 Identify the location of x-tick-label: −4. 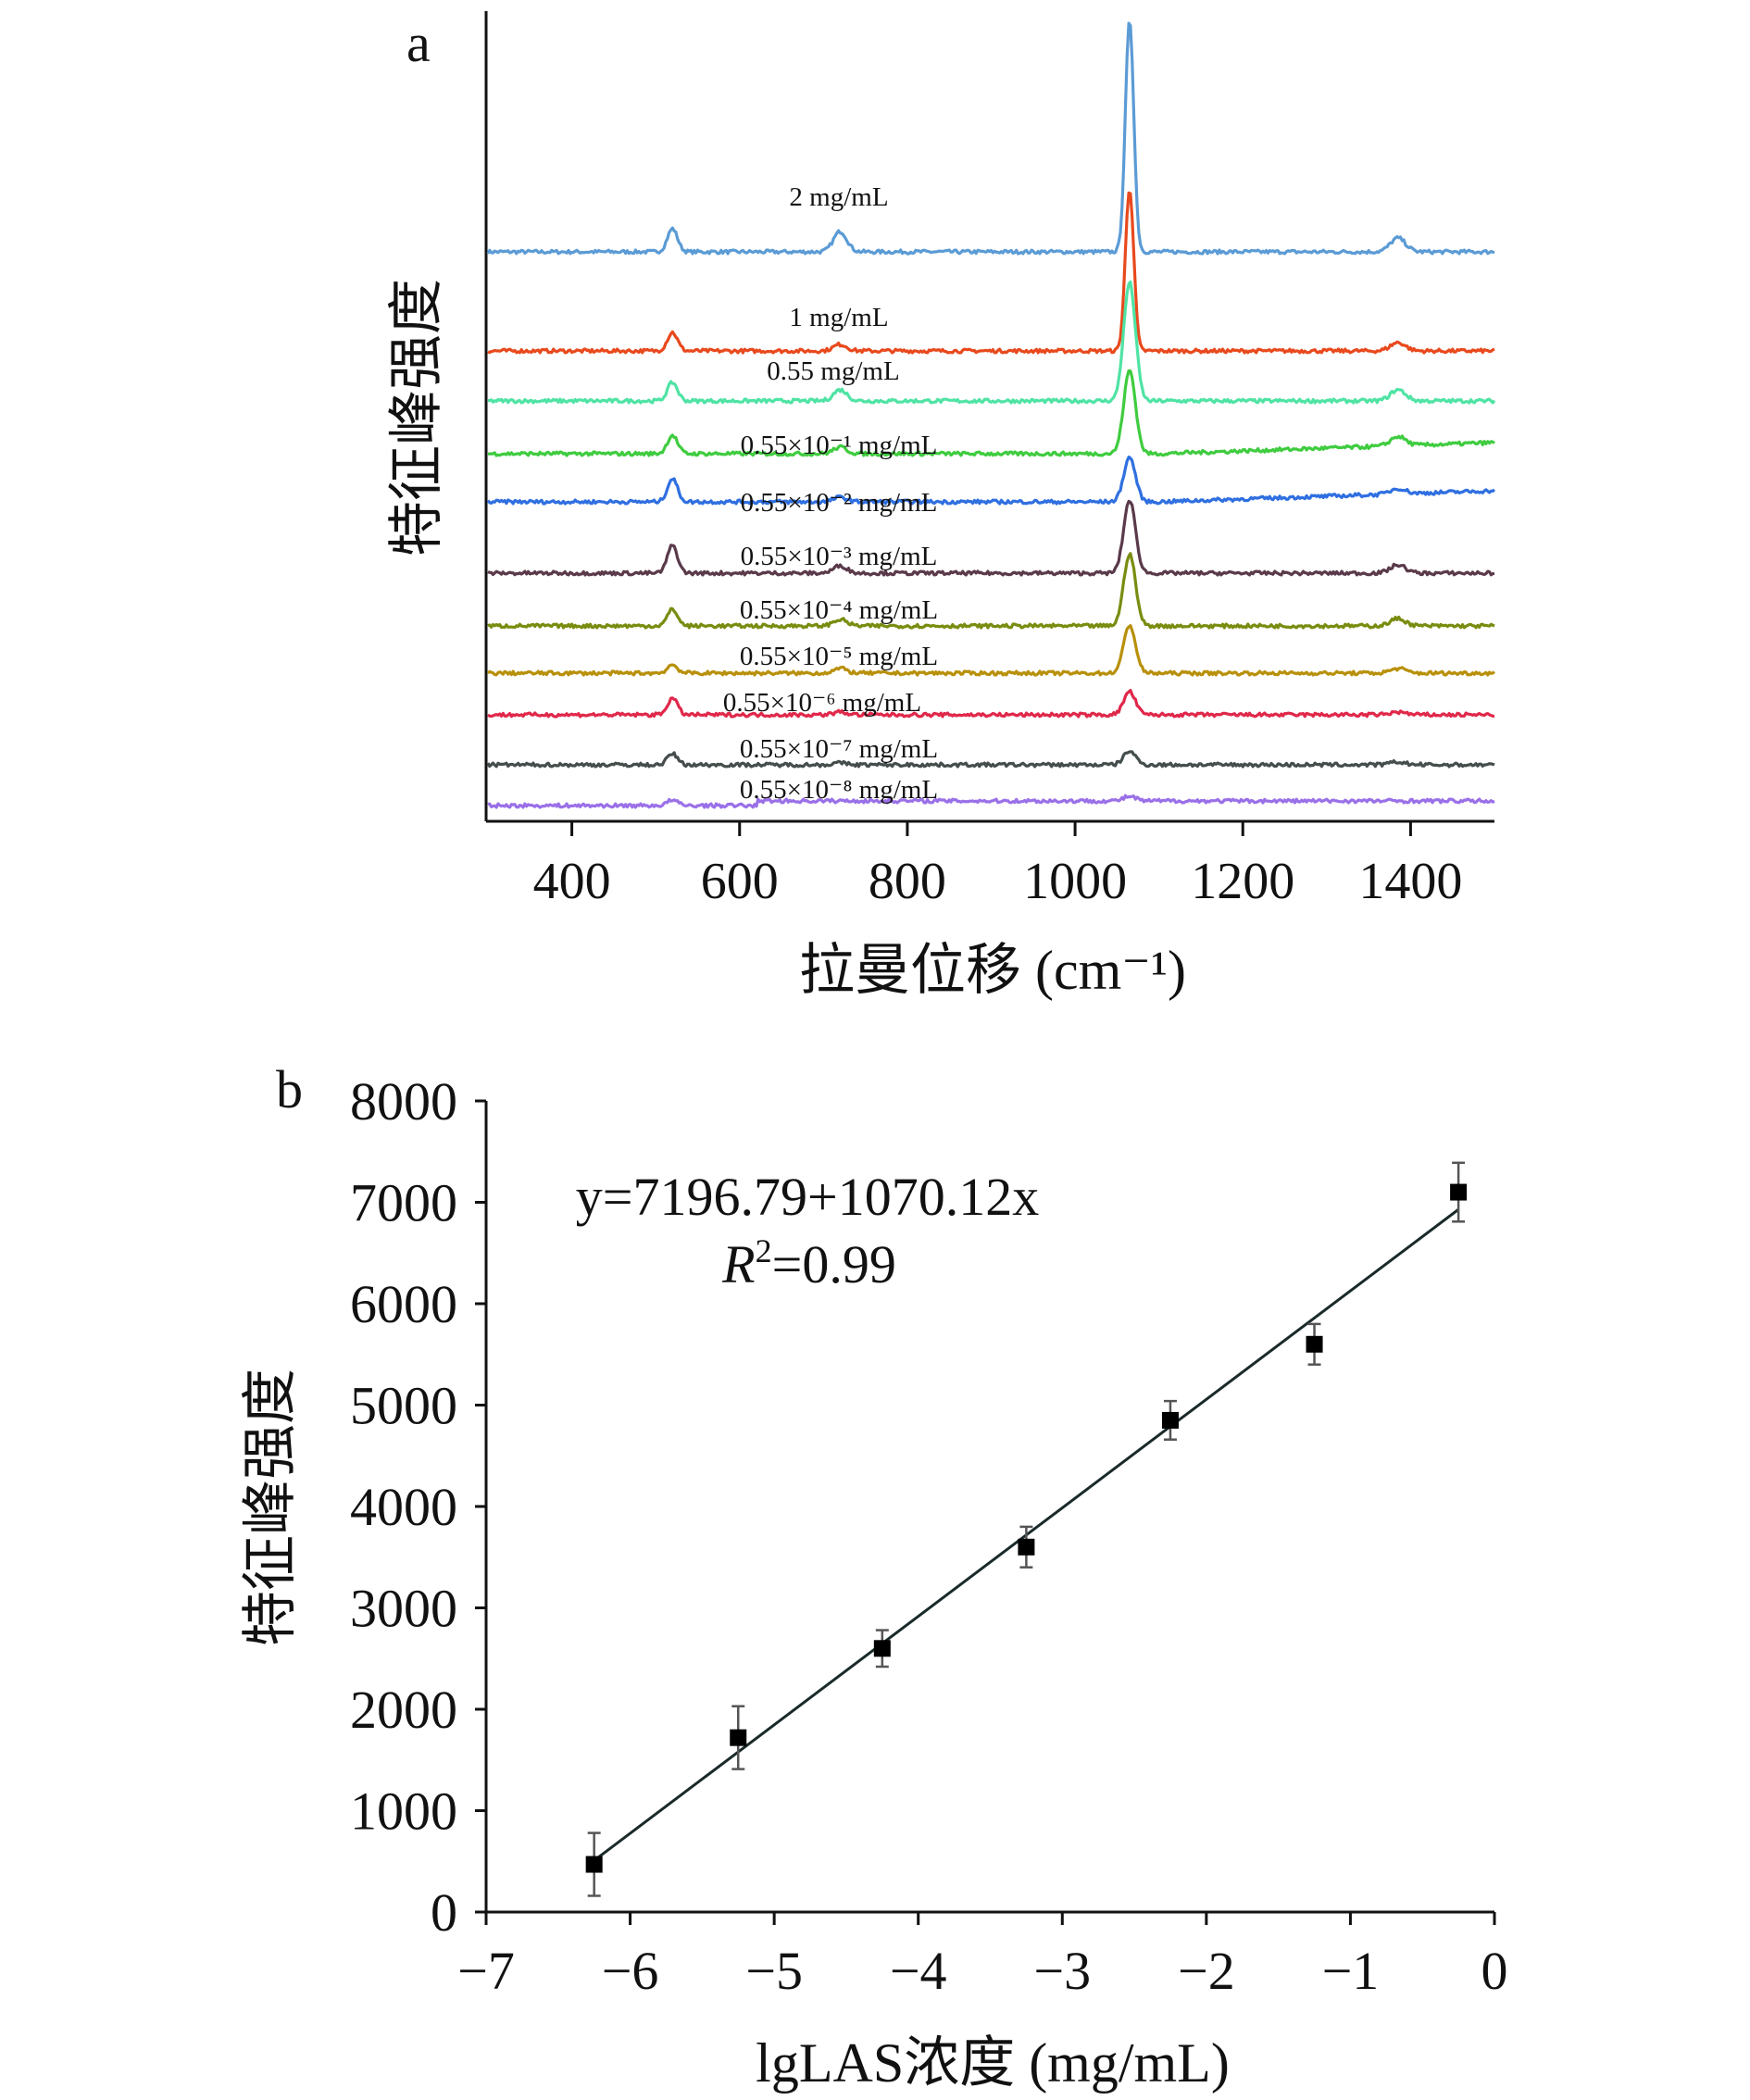
(918, 1971).